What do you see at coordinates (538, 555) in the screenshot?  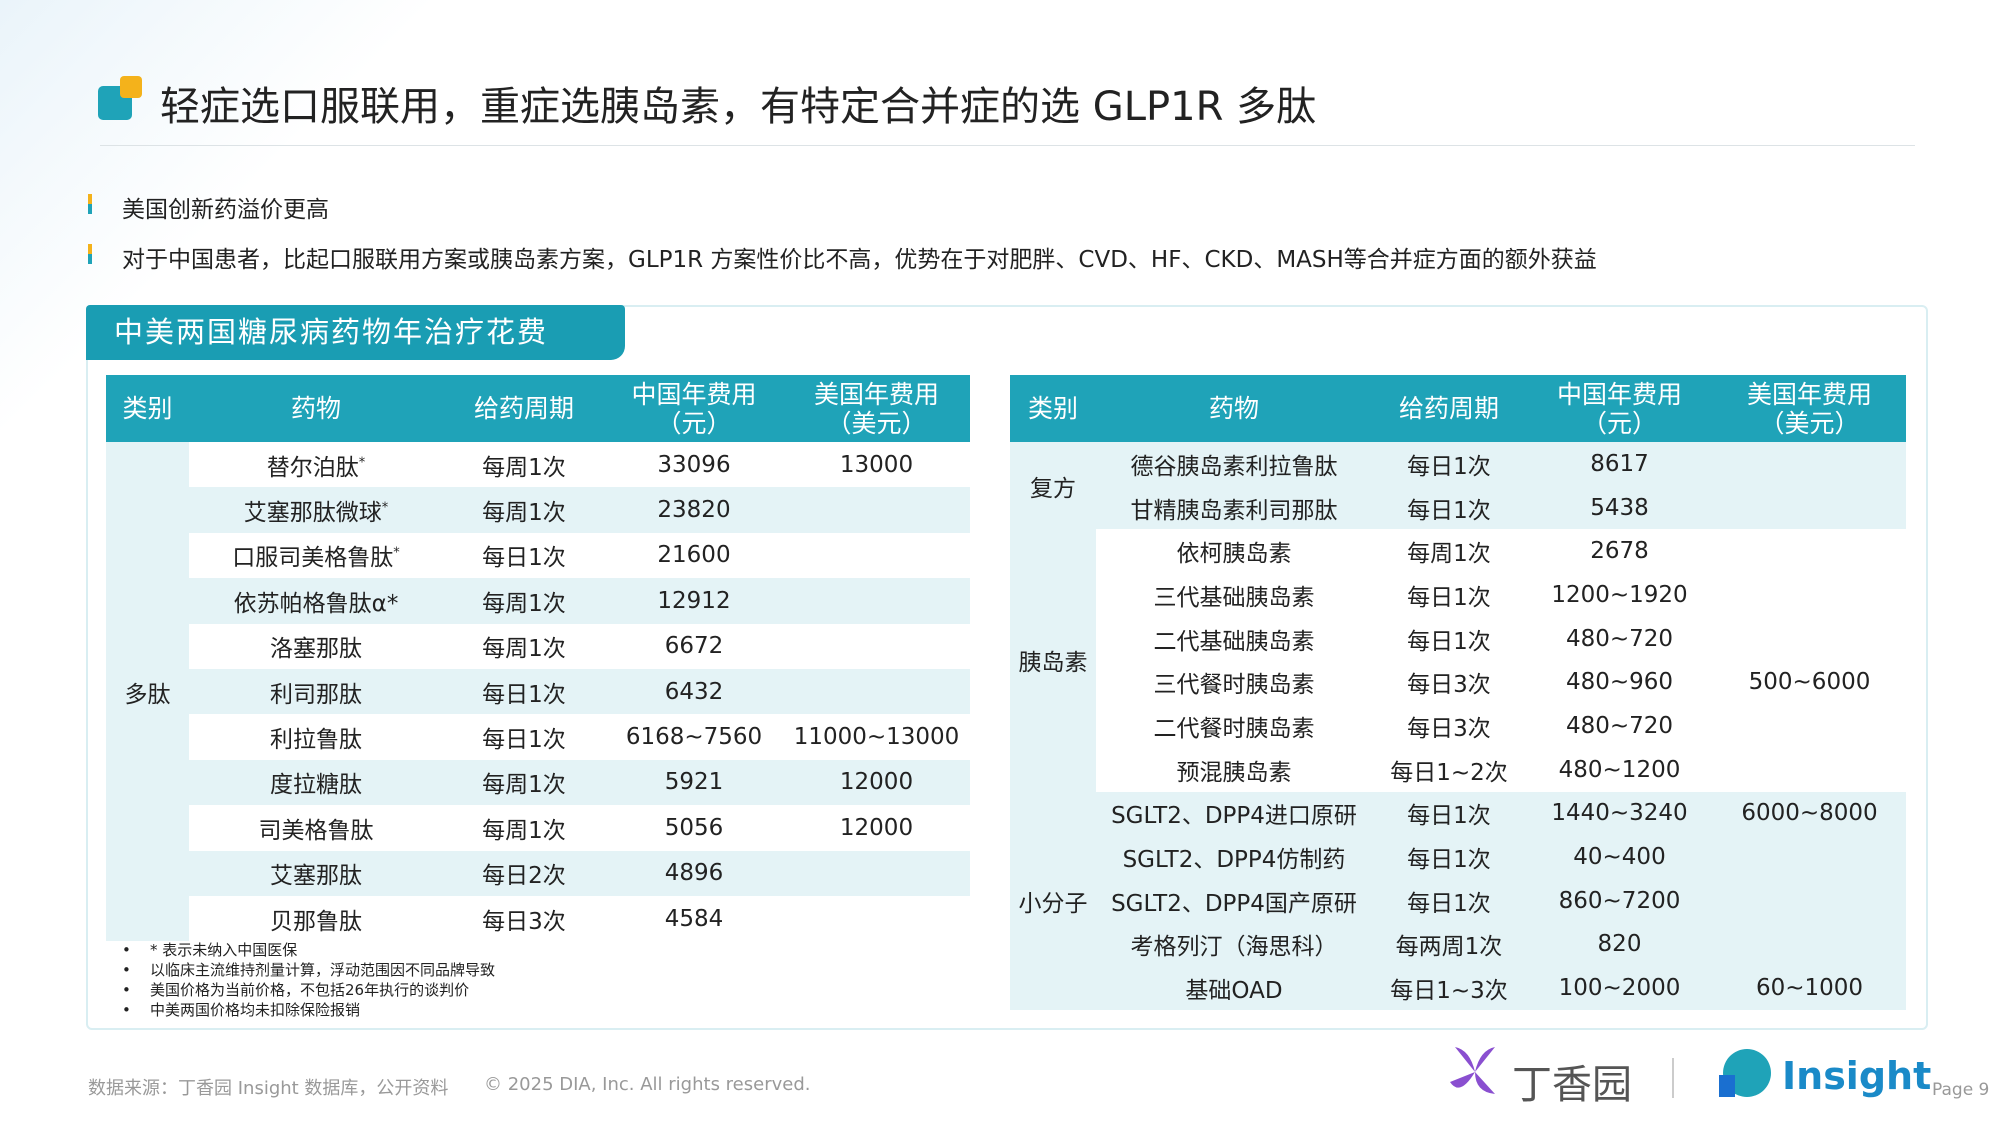 I see `table-row: 口服司美格鲁肽* 每日1次 21600` at bounding box center [538, 555].